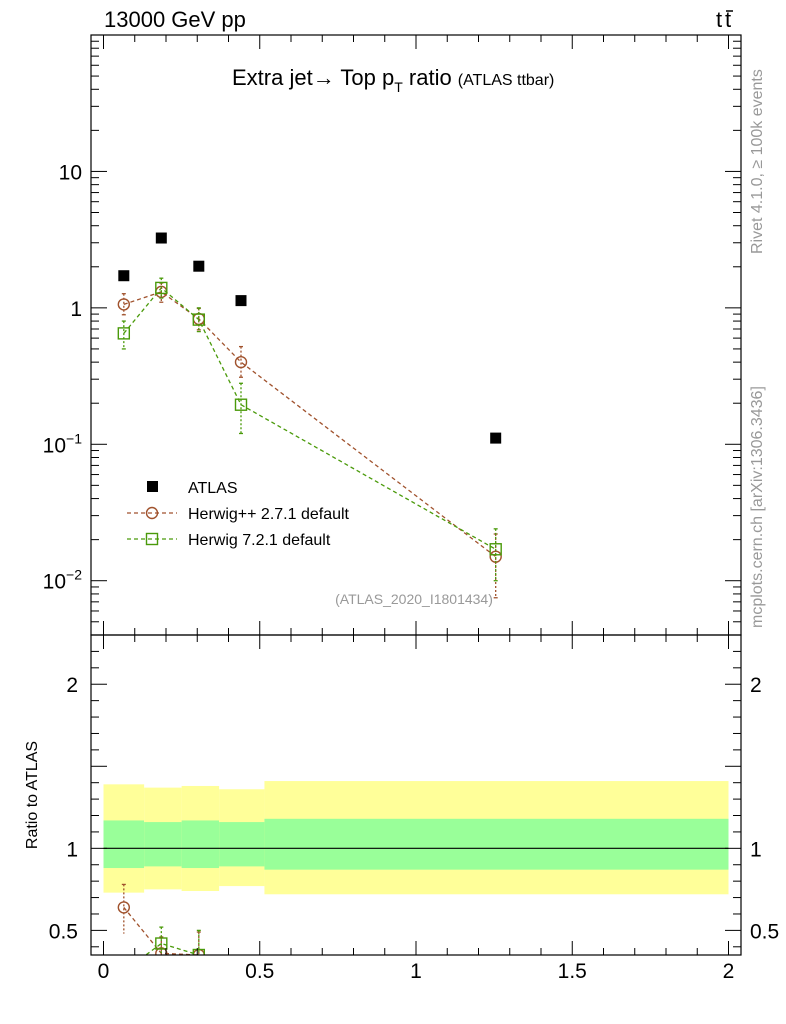  Describe the element at coordinates (70, 172) in the screenshot. I see `main-y-tick-label: 10` at that location.